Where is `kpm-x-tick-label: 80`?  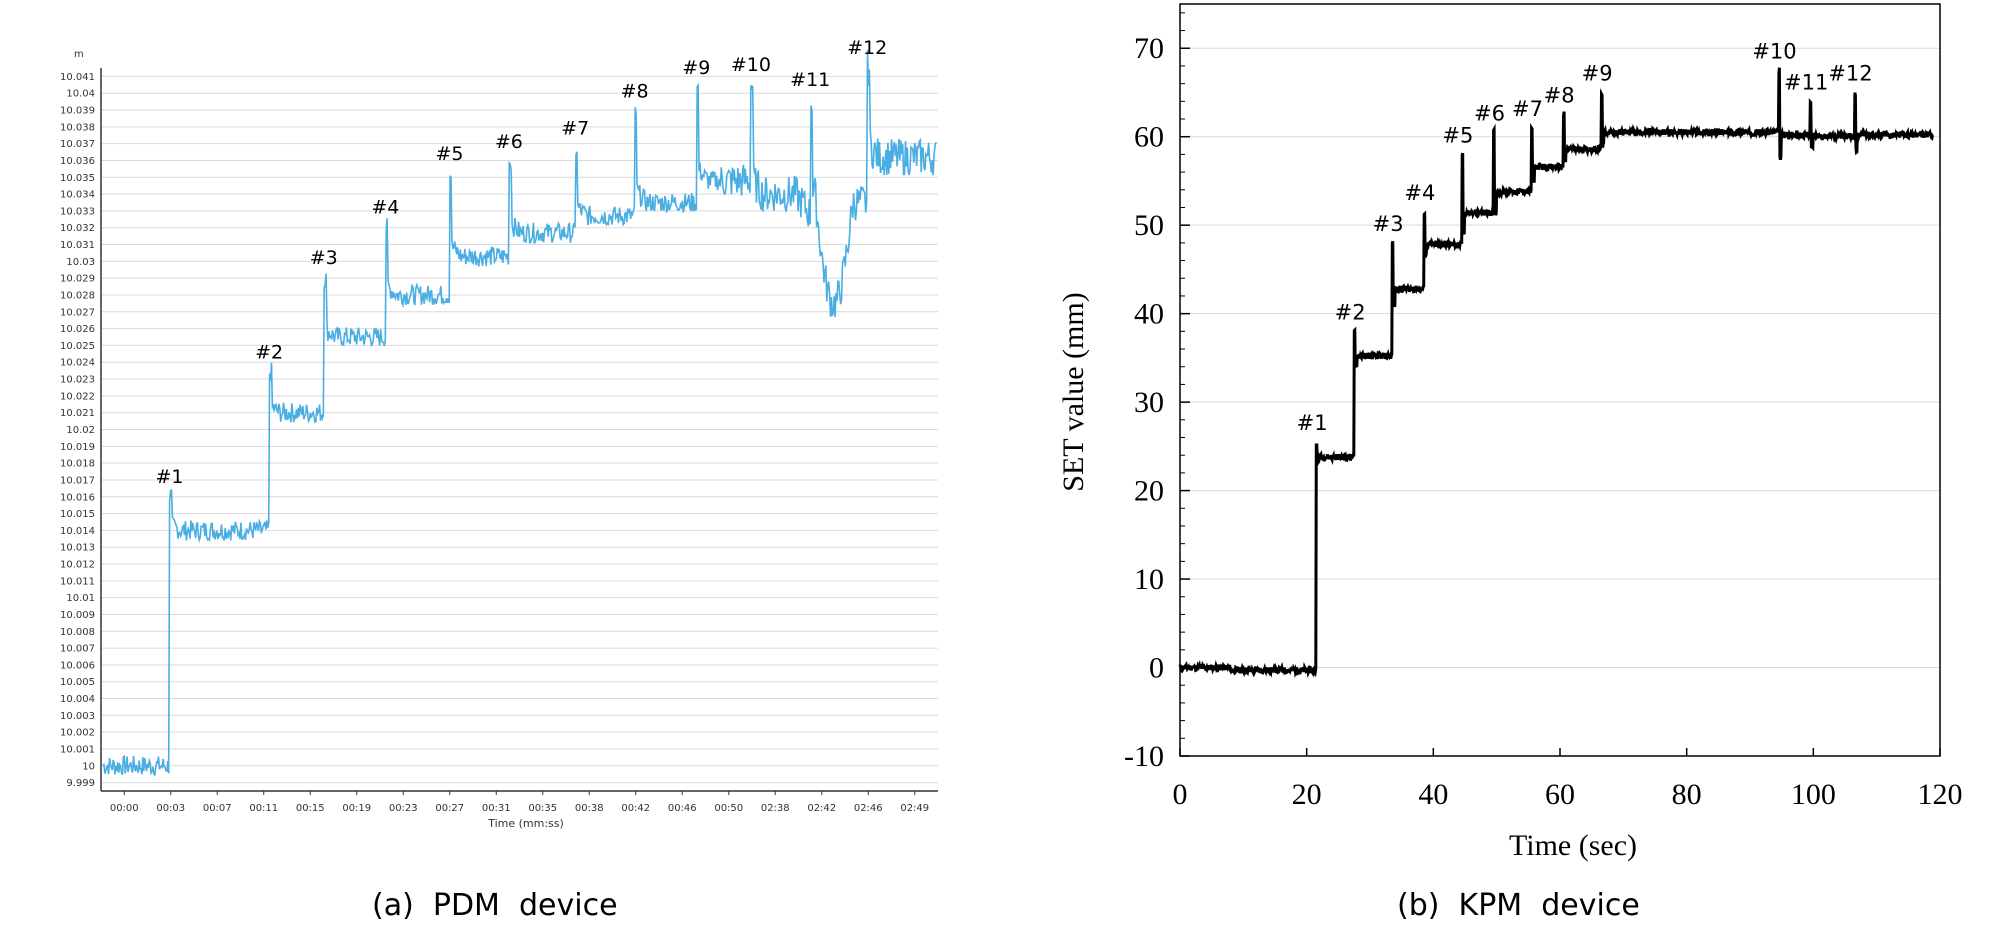
kpm-x-tick-label: 80 is located at coordinates (1687, 794).